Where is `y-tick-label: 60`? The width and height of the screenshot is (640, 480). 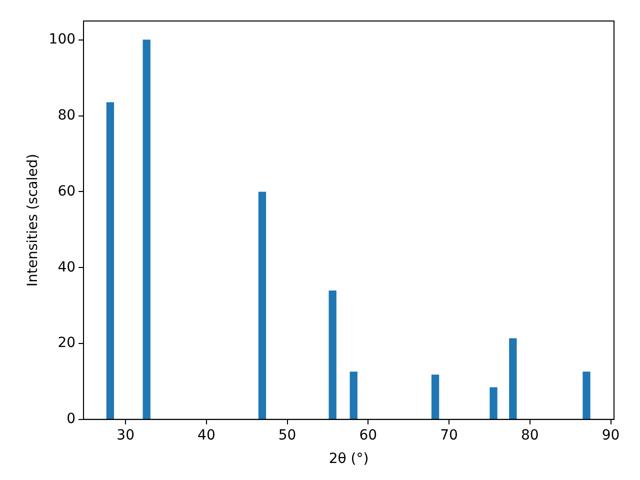 y-tick-label: 60 is located at coordinates (67, 191).